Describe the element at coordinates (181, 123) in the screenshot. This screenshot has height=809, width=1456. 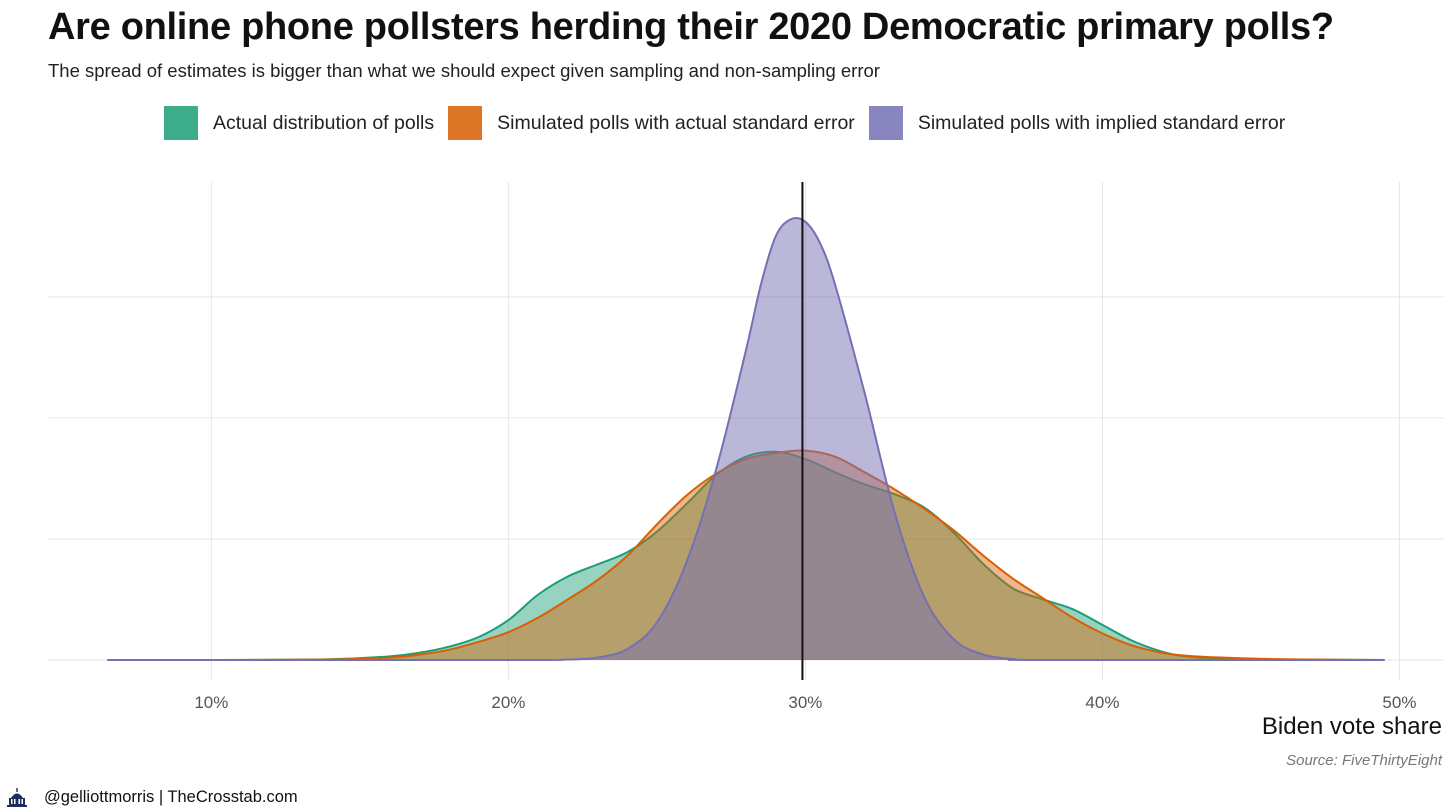
I see `legend-swatch-actual` at that location.